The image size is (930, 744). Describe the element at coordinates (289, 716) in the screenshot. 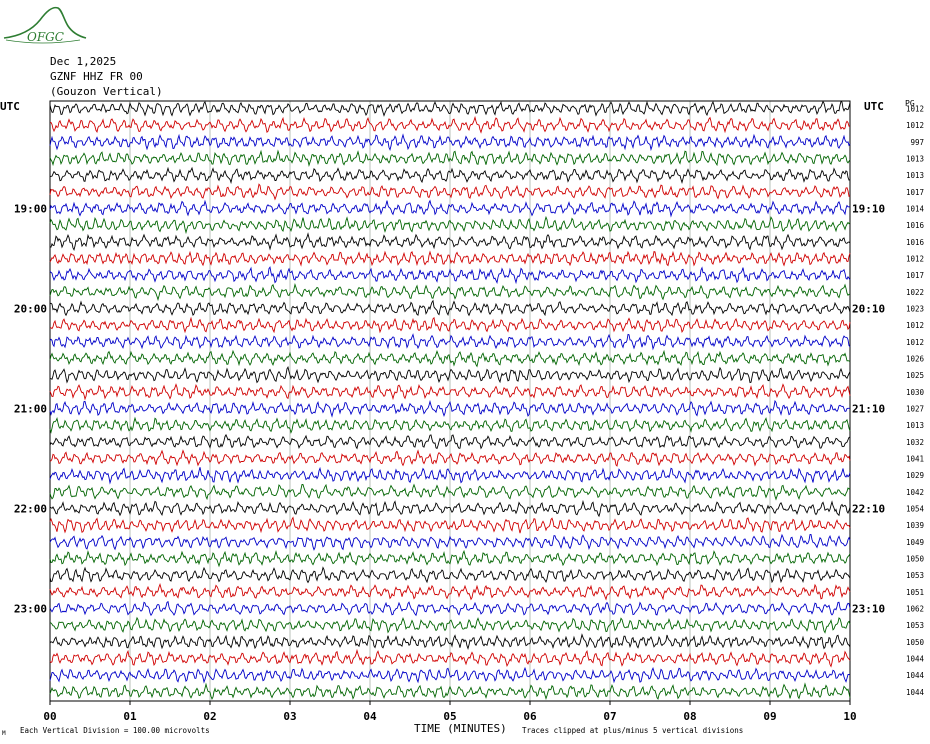

I see `x-tick-label: 03` at that location.